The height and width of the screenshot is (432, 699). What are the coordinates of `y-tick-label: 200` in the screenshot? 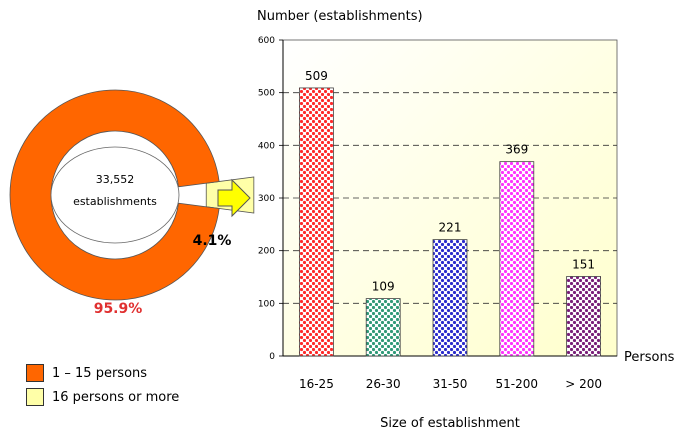 It's located at (266, 252).